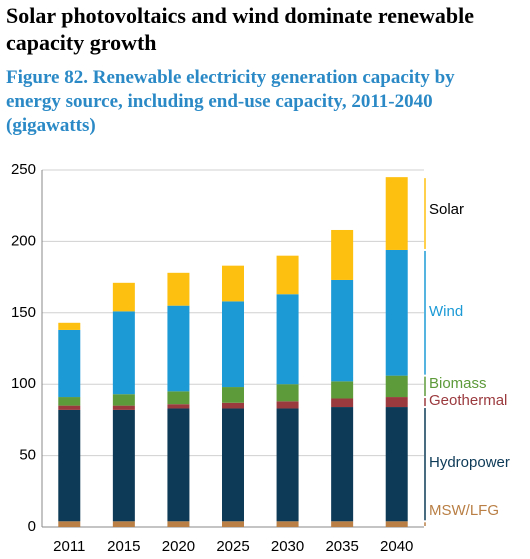  Describe the element at coordinates (468, 400) in the screenshot. I see `legend-label: Geothermal` at that location.